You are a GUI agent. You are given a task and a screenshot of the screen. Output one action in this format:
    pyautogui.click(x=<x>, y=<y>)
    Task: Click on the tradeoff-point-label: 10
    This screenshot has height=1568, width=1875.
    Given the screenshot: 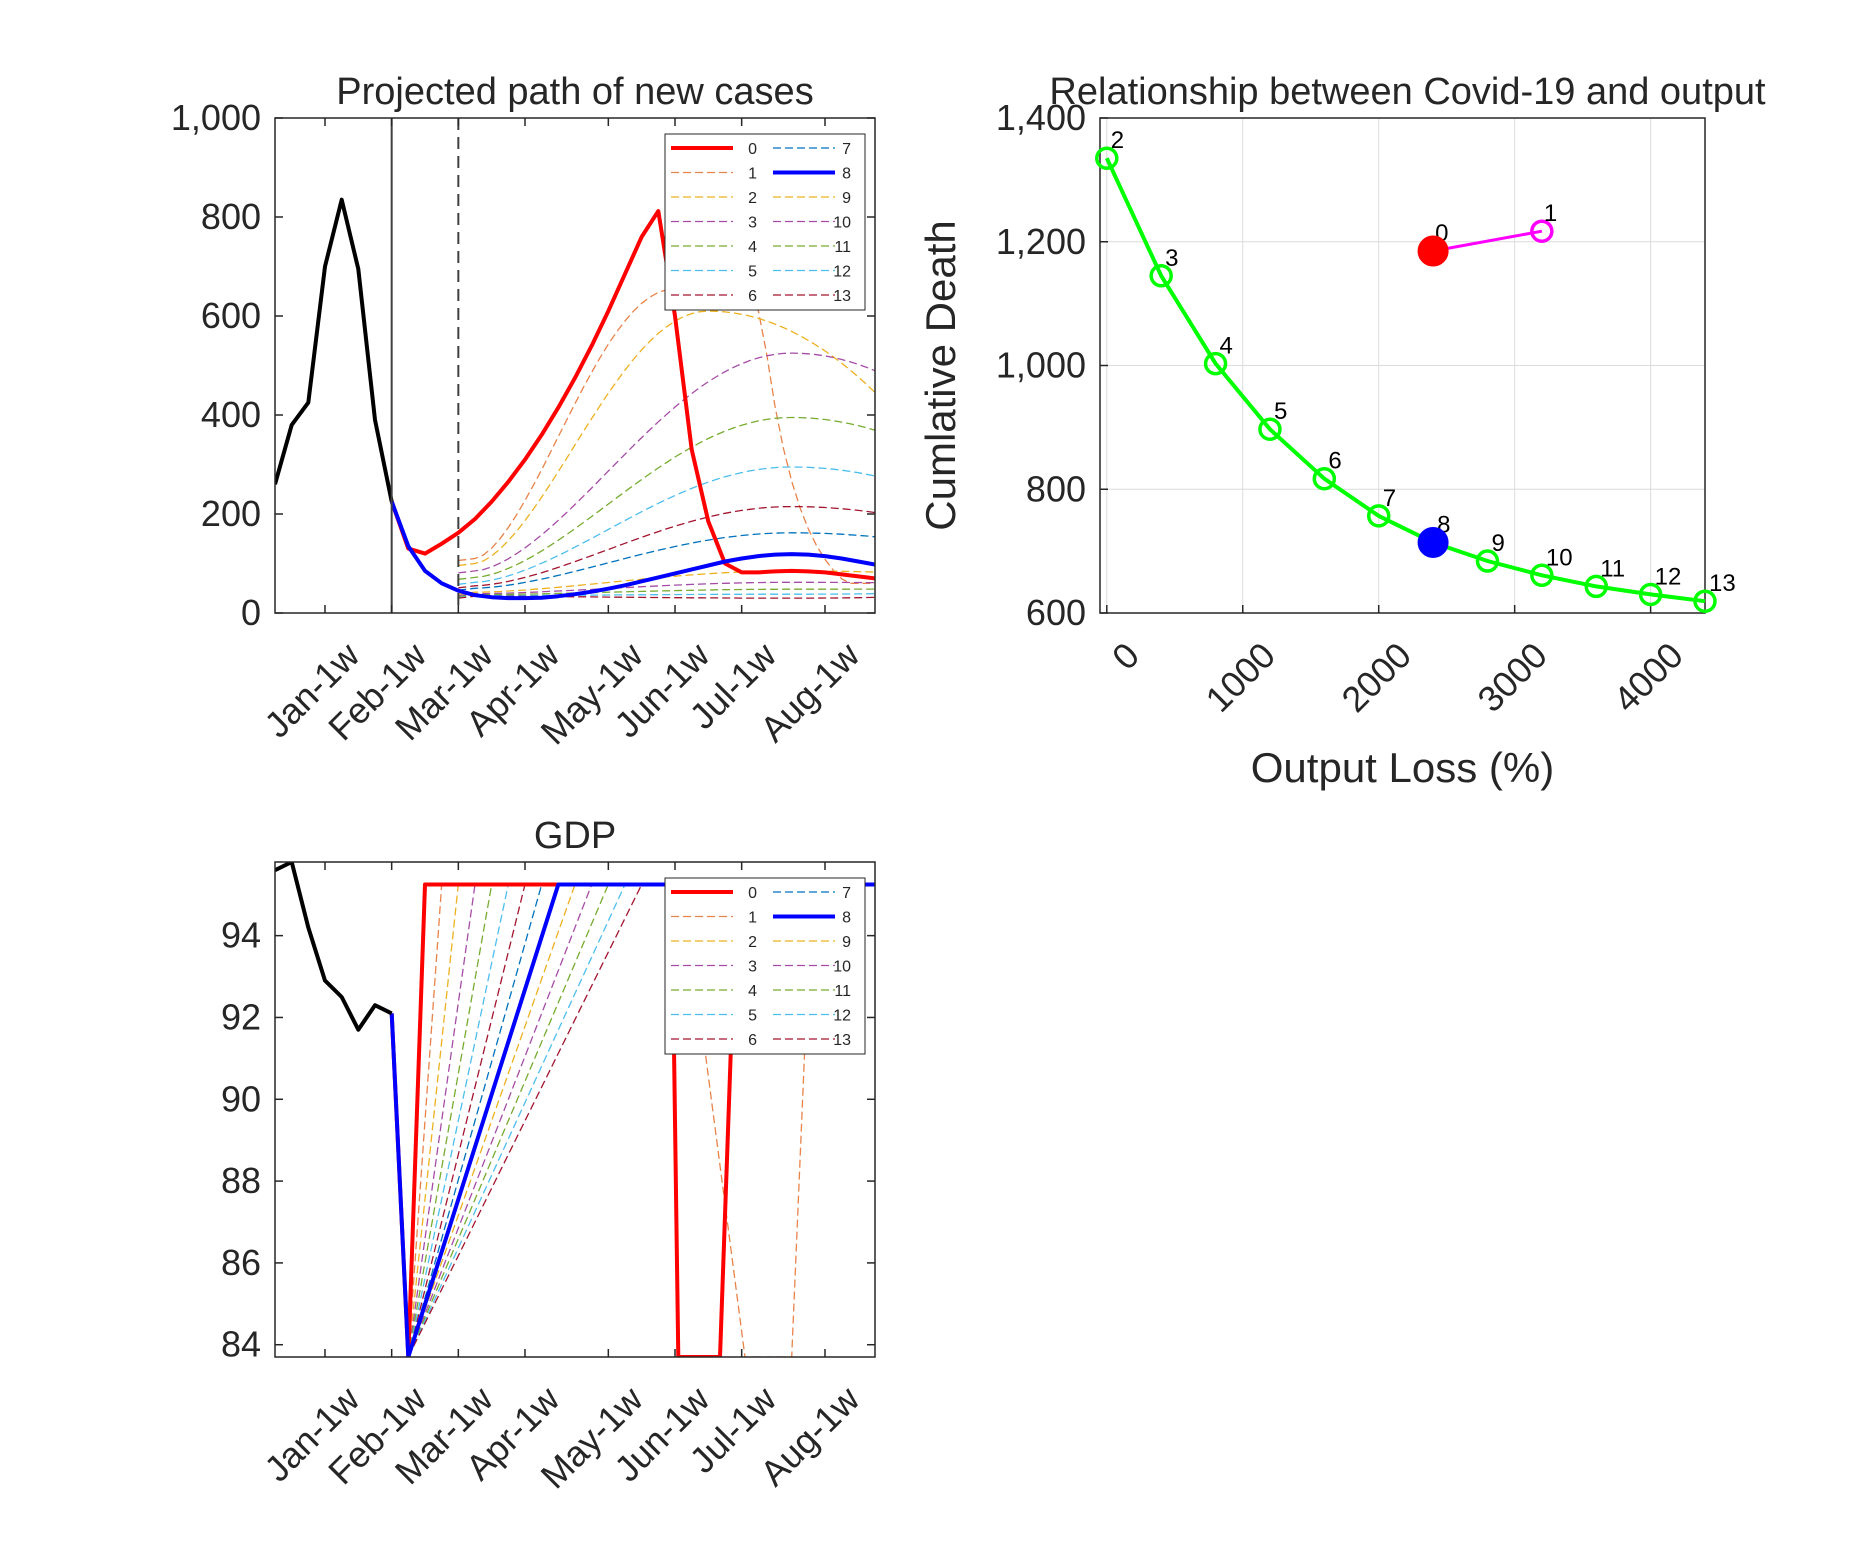 What is the action you would take?
    pyautogui.click(x=1559, y=557)
    